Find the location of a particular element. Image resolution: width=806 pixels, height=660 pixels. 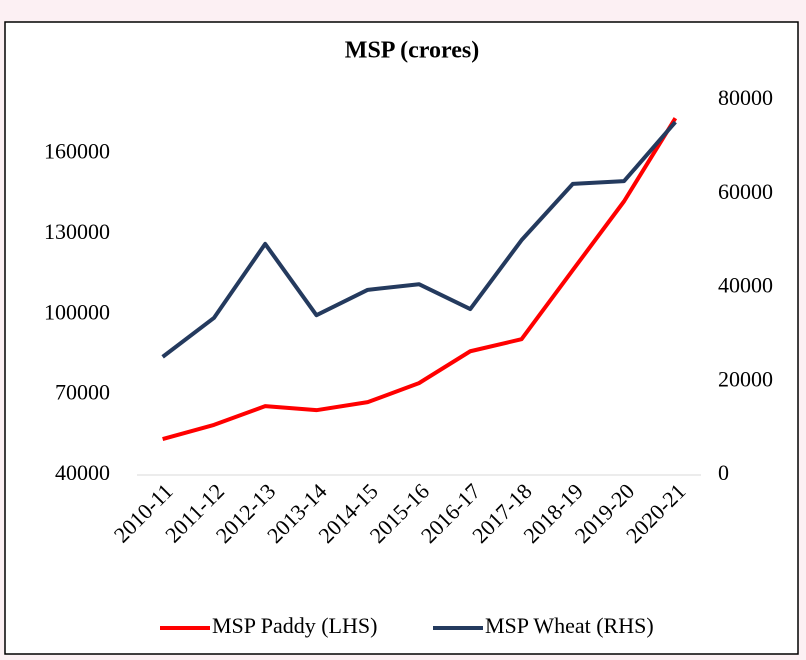

legend-label: MSP Paddy (LHS) is located at coordinates (294, 625).